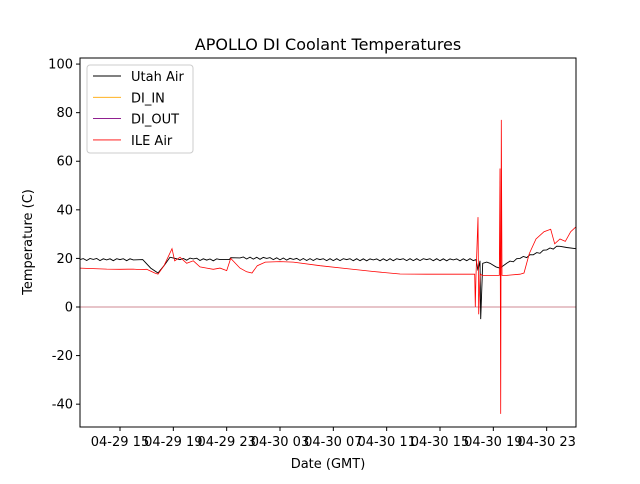 This screenshot has width=640, height=484. Describe the element at coordinates (152, 141) in the screenshot. I see `legend-label: ILE Air` at that location.